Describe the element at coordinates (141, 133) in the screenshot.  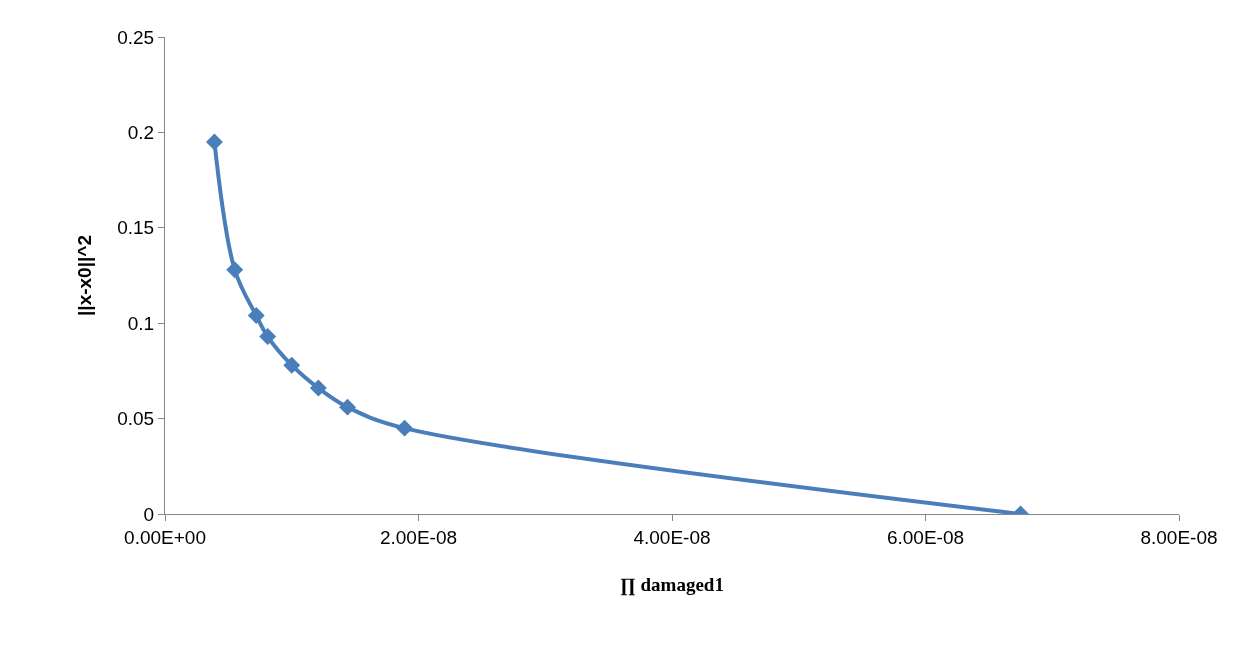
I see `y-tick-label: 0.2` at that location.